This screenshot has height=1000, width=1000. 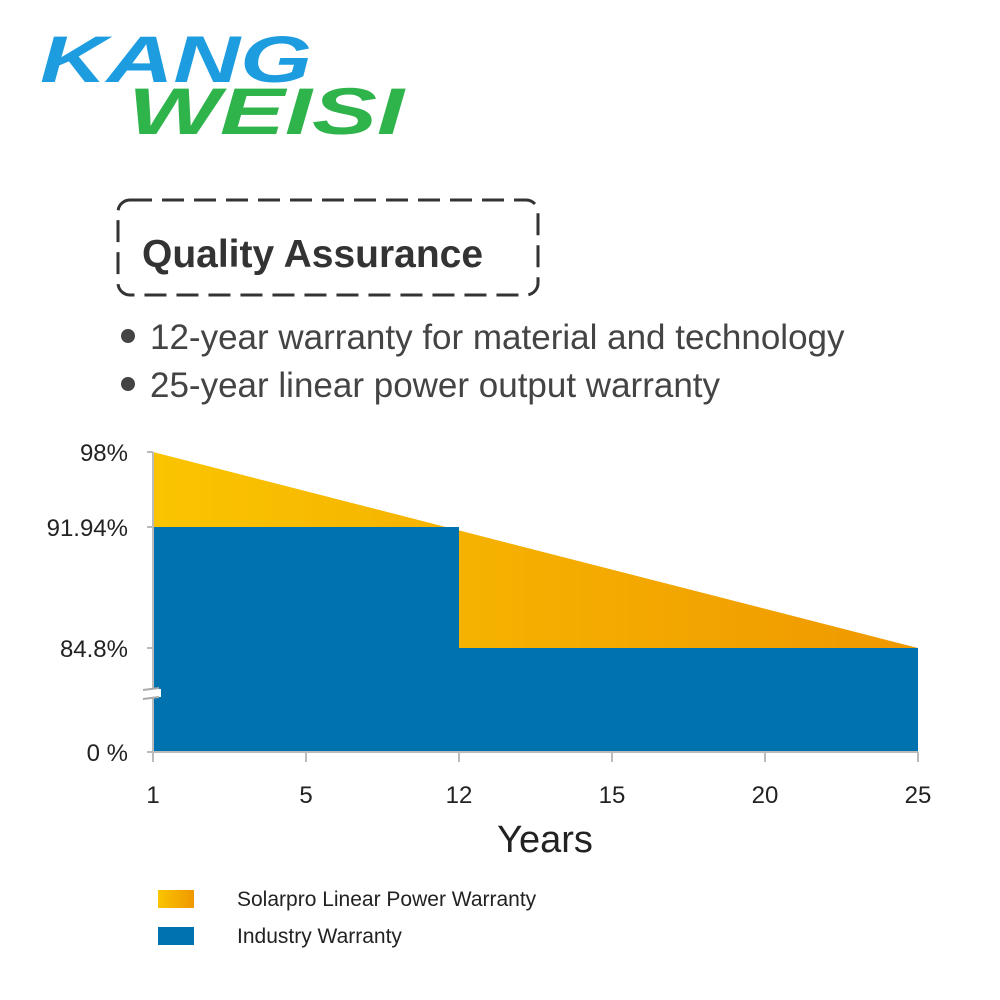 I want to click on y-tick-label: 84.8%, so click(x=94, y=649).